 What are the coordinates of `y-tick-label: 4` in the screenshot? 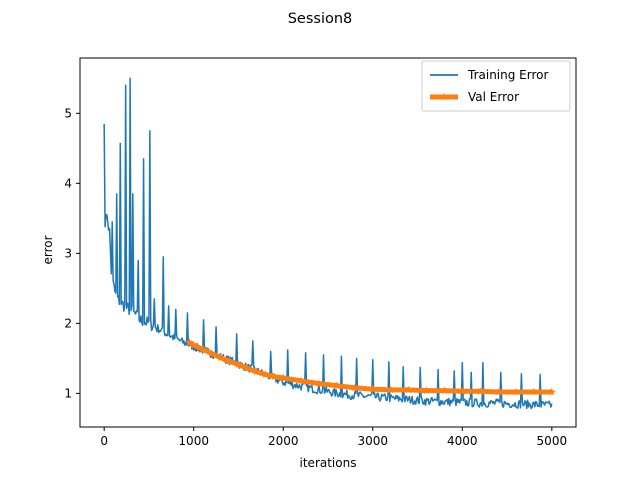 It's located at (68, 183).